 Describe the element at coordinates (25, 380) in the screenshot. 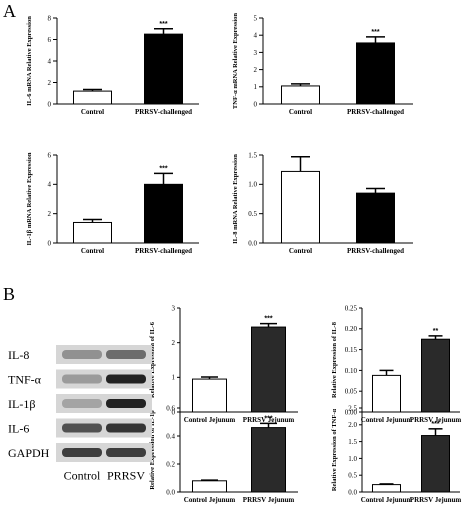

I see `blot-row-label: TNF-α` at that location.